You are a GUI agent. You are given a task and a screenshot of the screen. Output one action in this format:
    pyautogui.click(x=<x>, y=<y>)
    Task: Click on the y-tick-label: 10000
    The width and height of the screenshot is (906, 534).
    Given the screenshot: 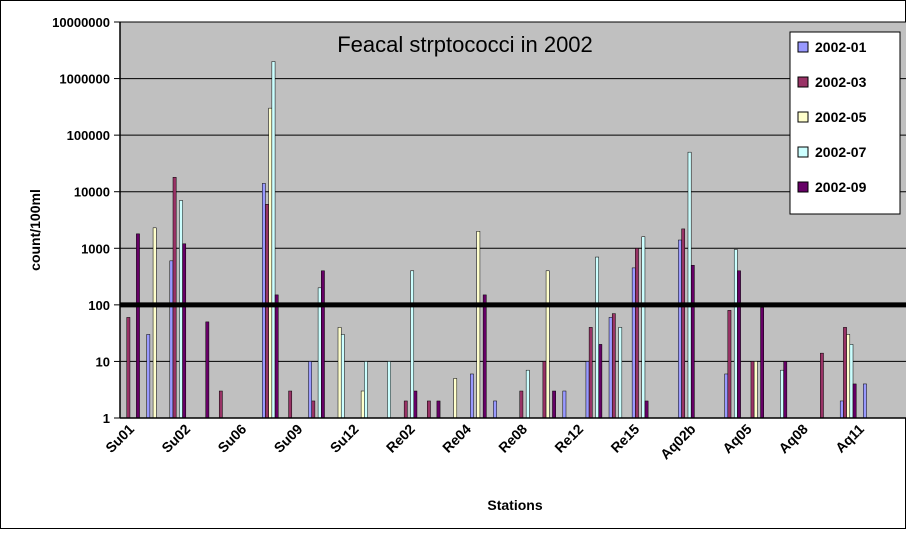 What is the action you would take?
    pyautogui.click(x=92, y=192)
    